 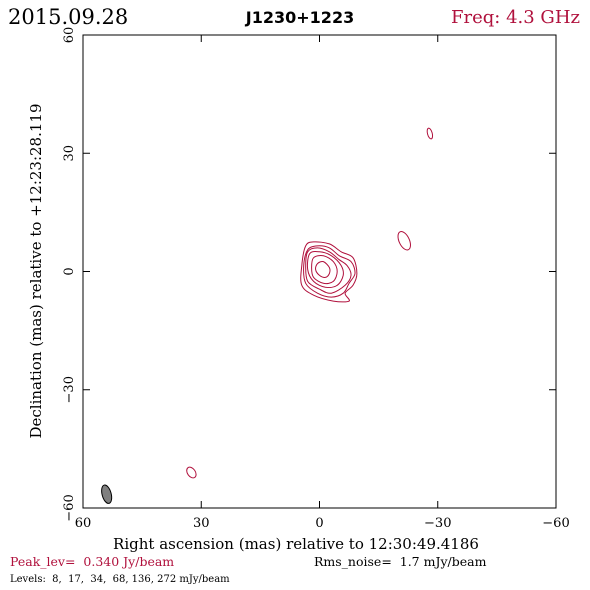 What do you see at coordinates (69, 271) in the screenshot?
I see `y-tick-label: 0` at bounding box center [69, 271].